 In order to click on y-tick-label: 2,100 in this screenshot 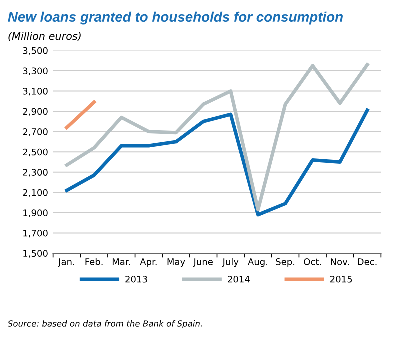, I will do `click(35, 193)`.